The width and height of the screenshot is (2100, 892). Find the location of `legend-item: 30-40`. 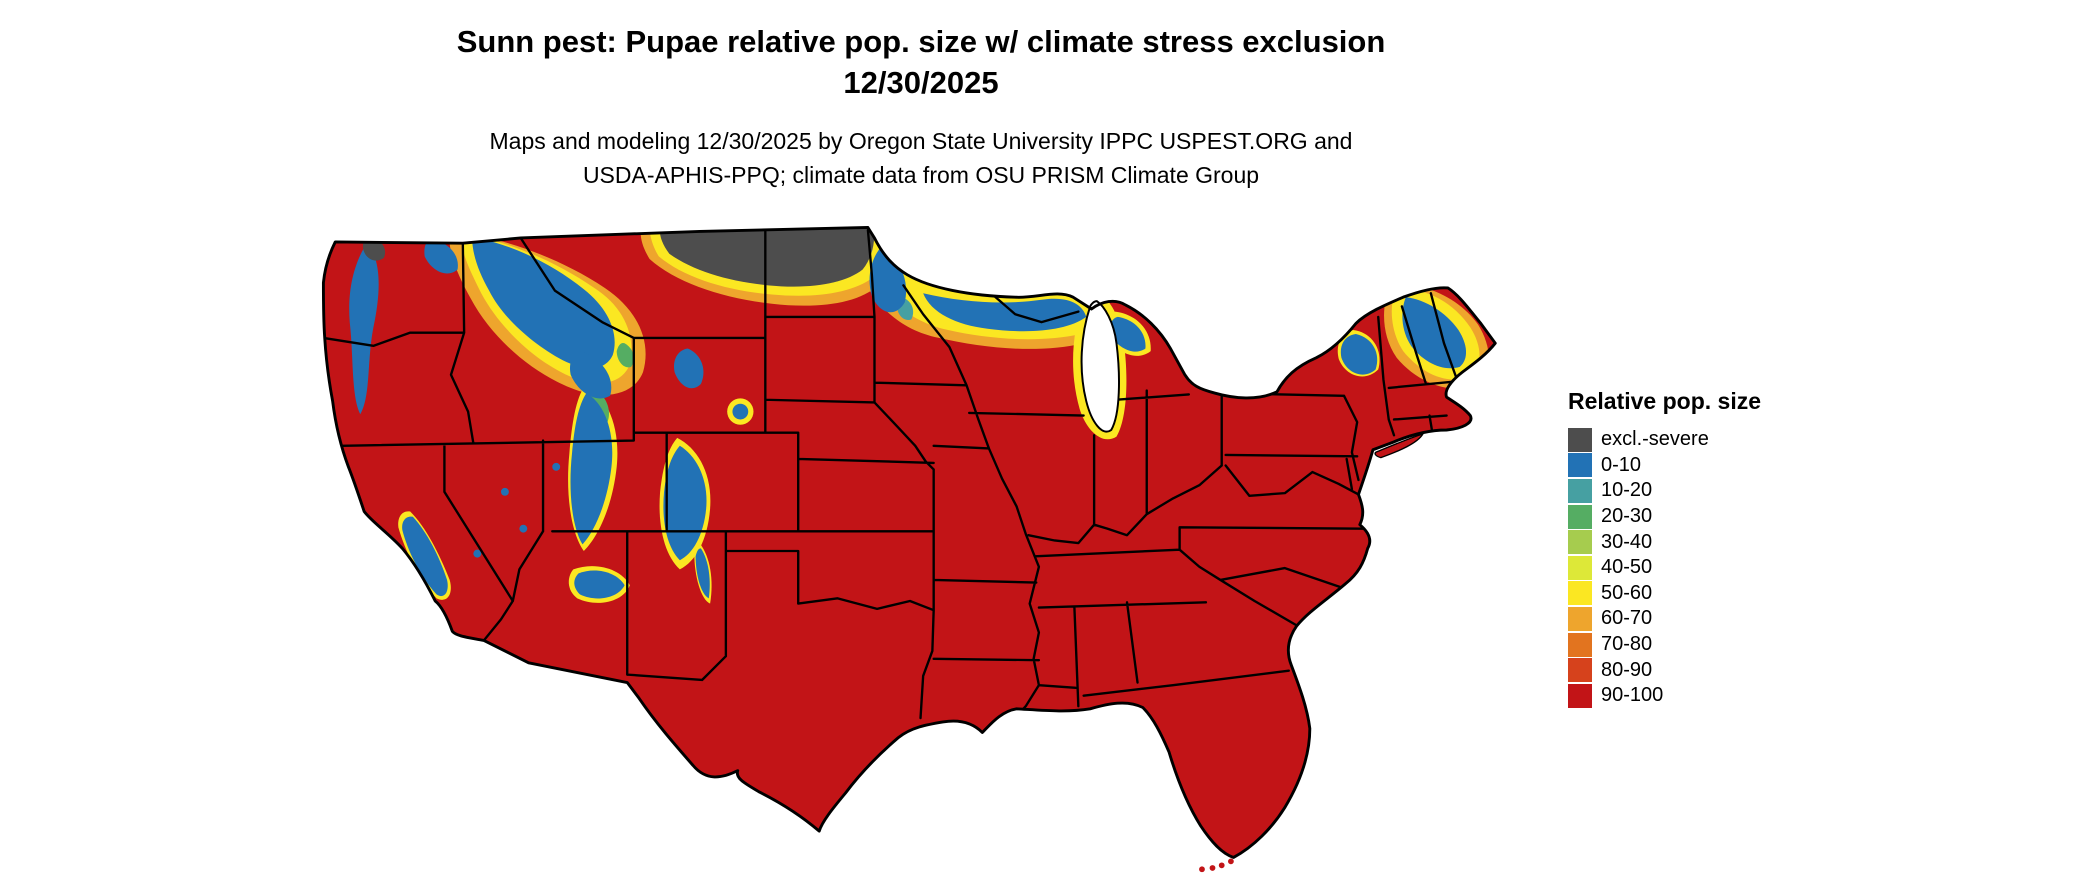

legend-item: 30-40 is located at coordinates (1664, 542).